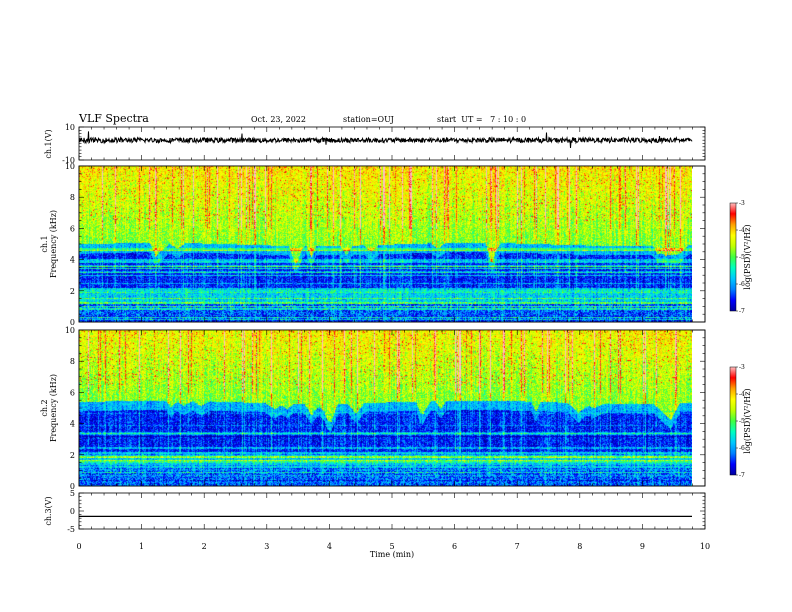 Image resolution: width=792 pixels, height=612 pixels. Describe the element at coordinates (454, 546) in the screenshot. I see `x-tick-label: 6` at that location.